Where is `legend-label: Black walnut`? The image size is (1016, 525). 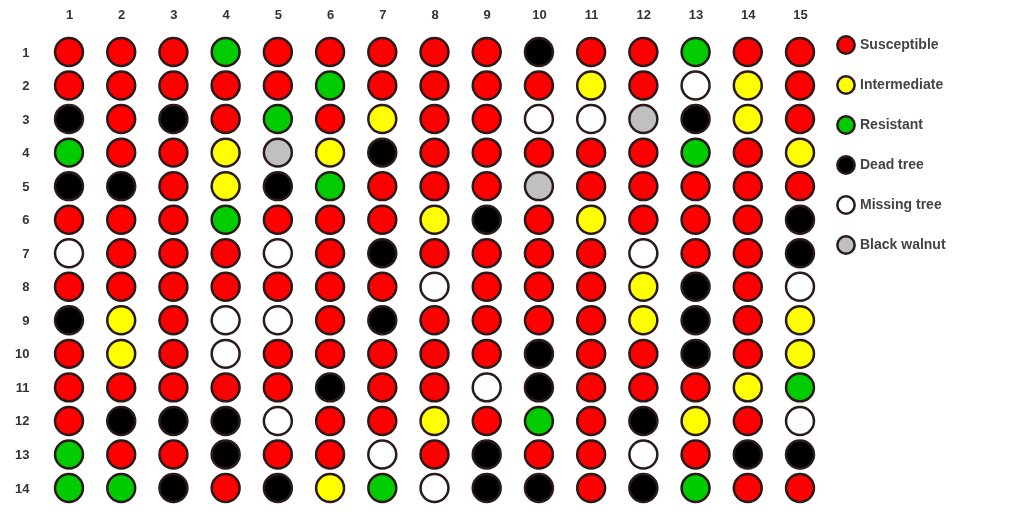 legend-label: Black walnut is located at coordinates (903, 244).